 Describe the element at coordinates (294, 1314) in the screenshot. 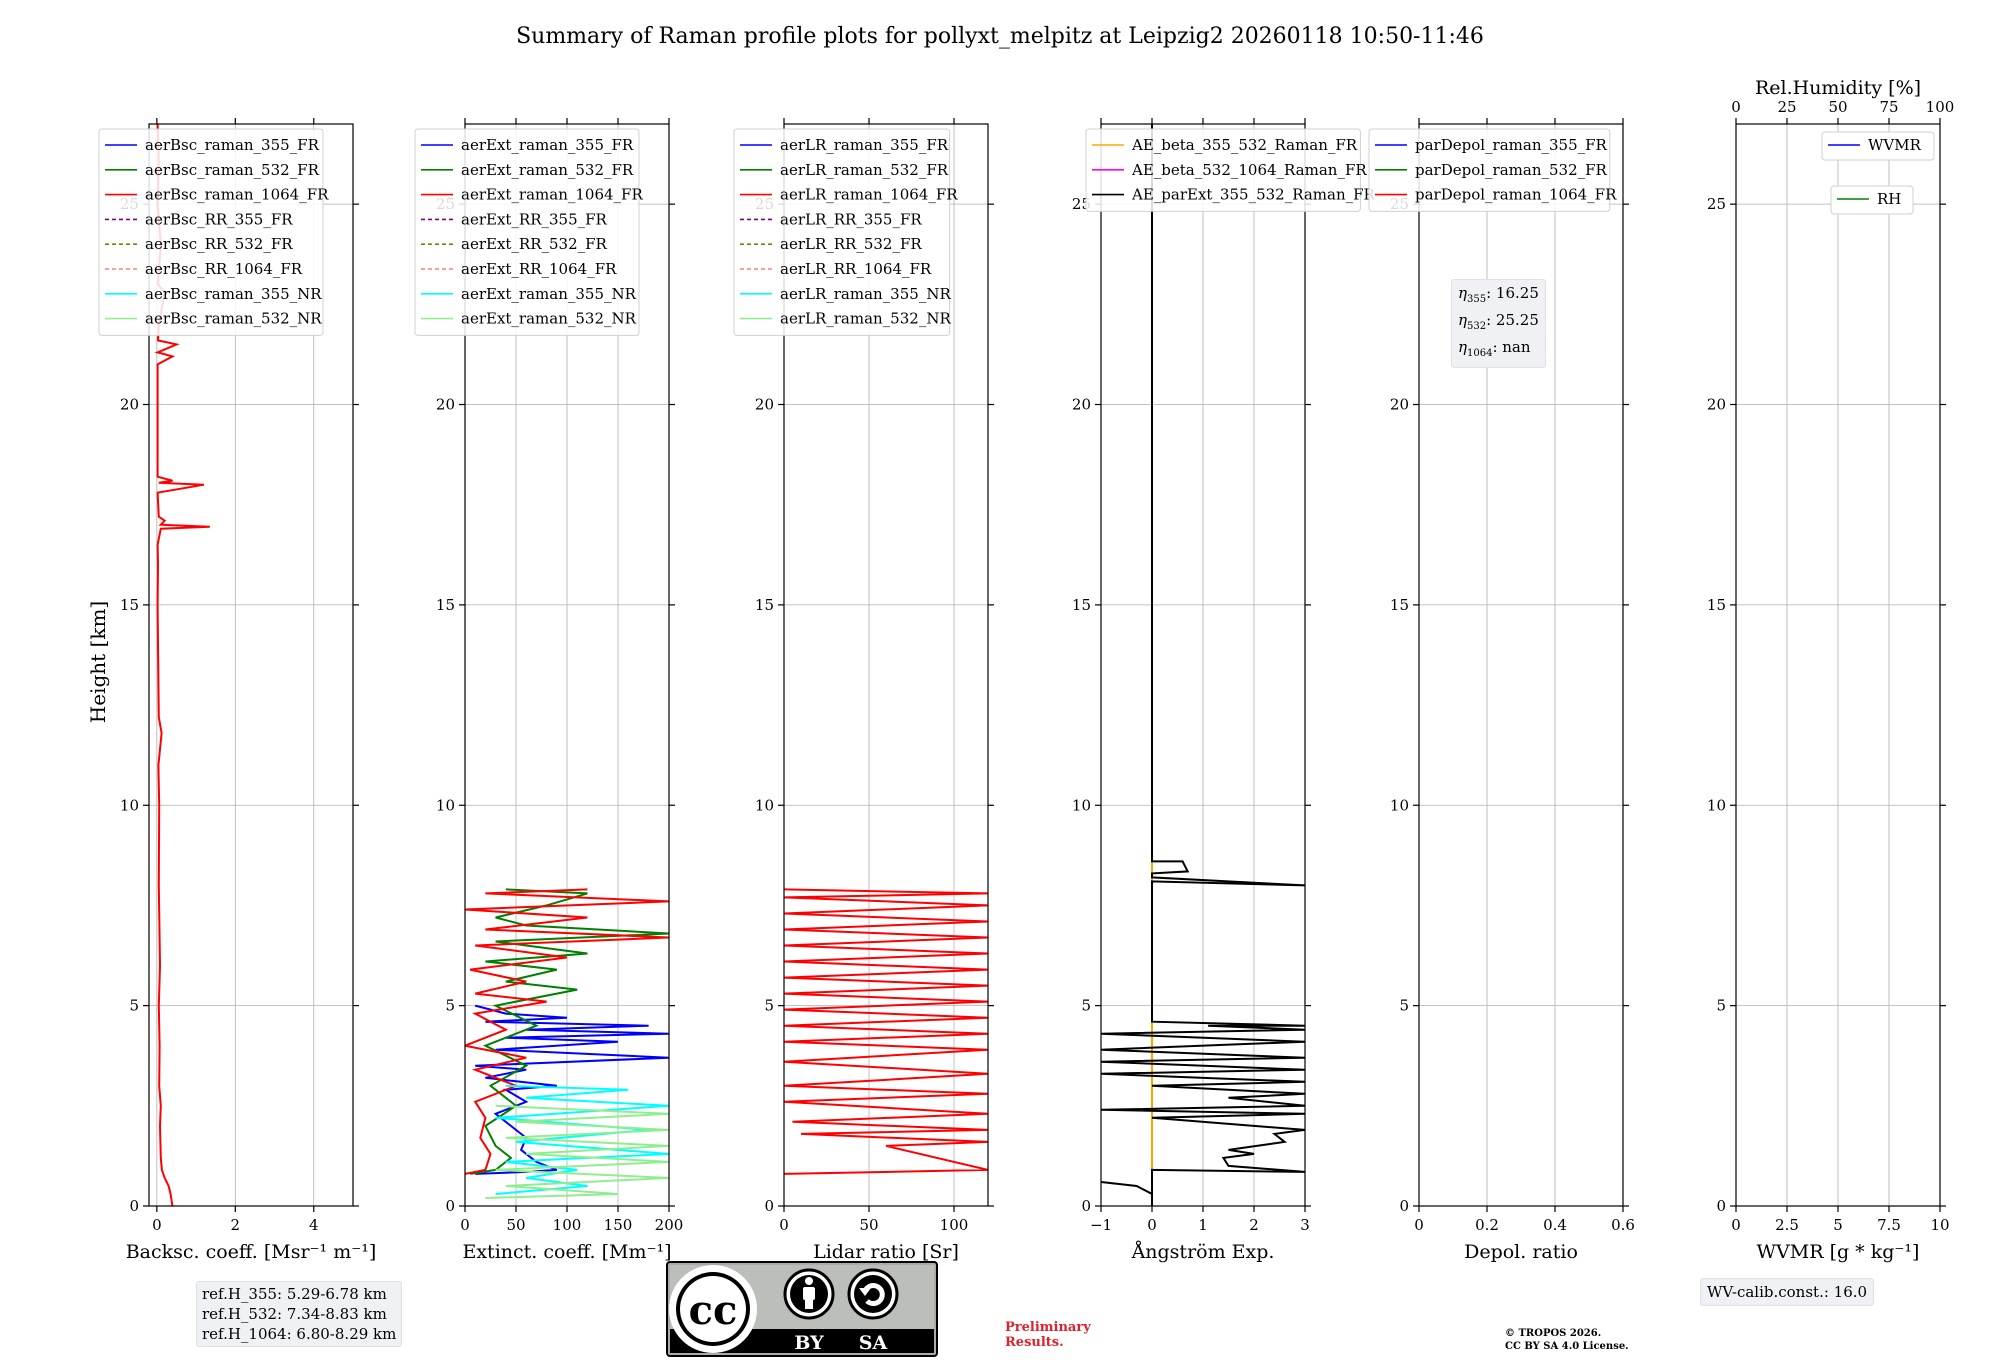

I see `ref-height-532: ref.H_532: 7.34-8.83 km` at that location.